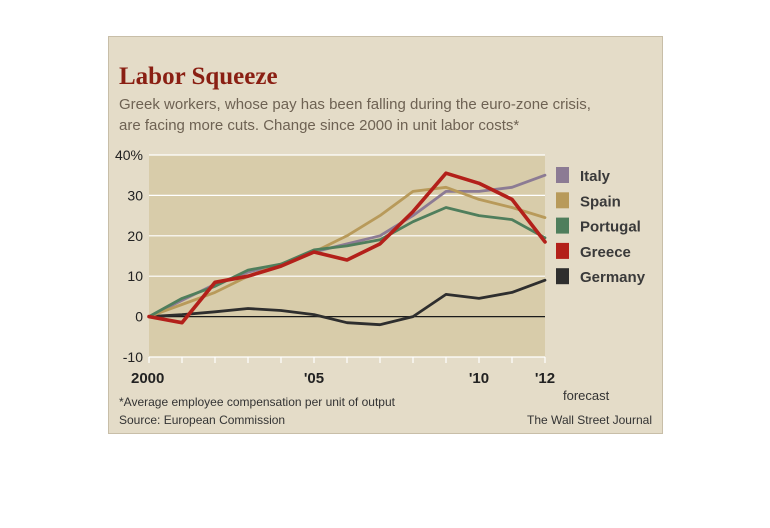 This screenshot has height=528, width=770. What do you see at coordinates (595, 176) in the screenshot?
I see `legend-label-italy: Italy` at bounding box center [595, 176].